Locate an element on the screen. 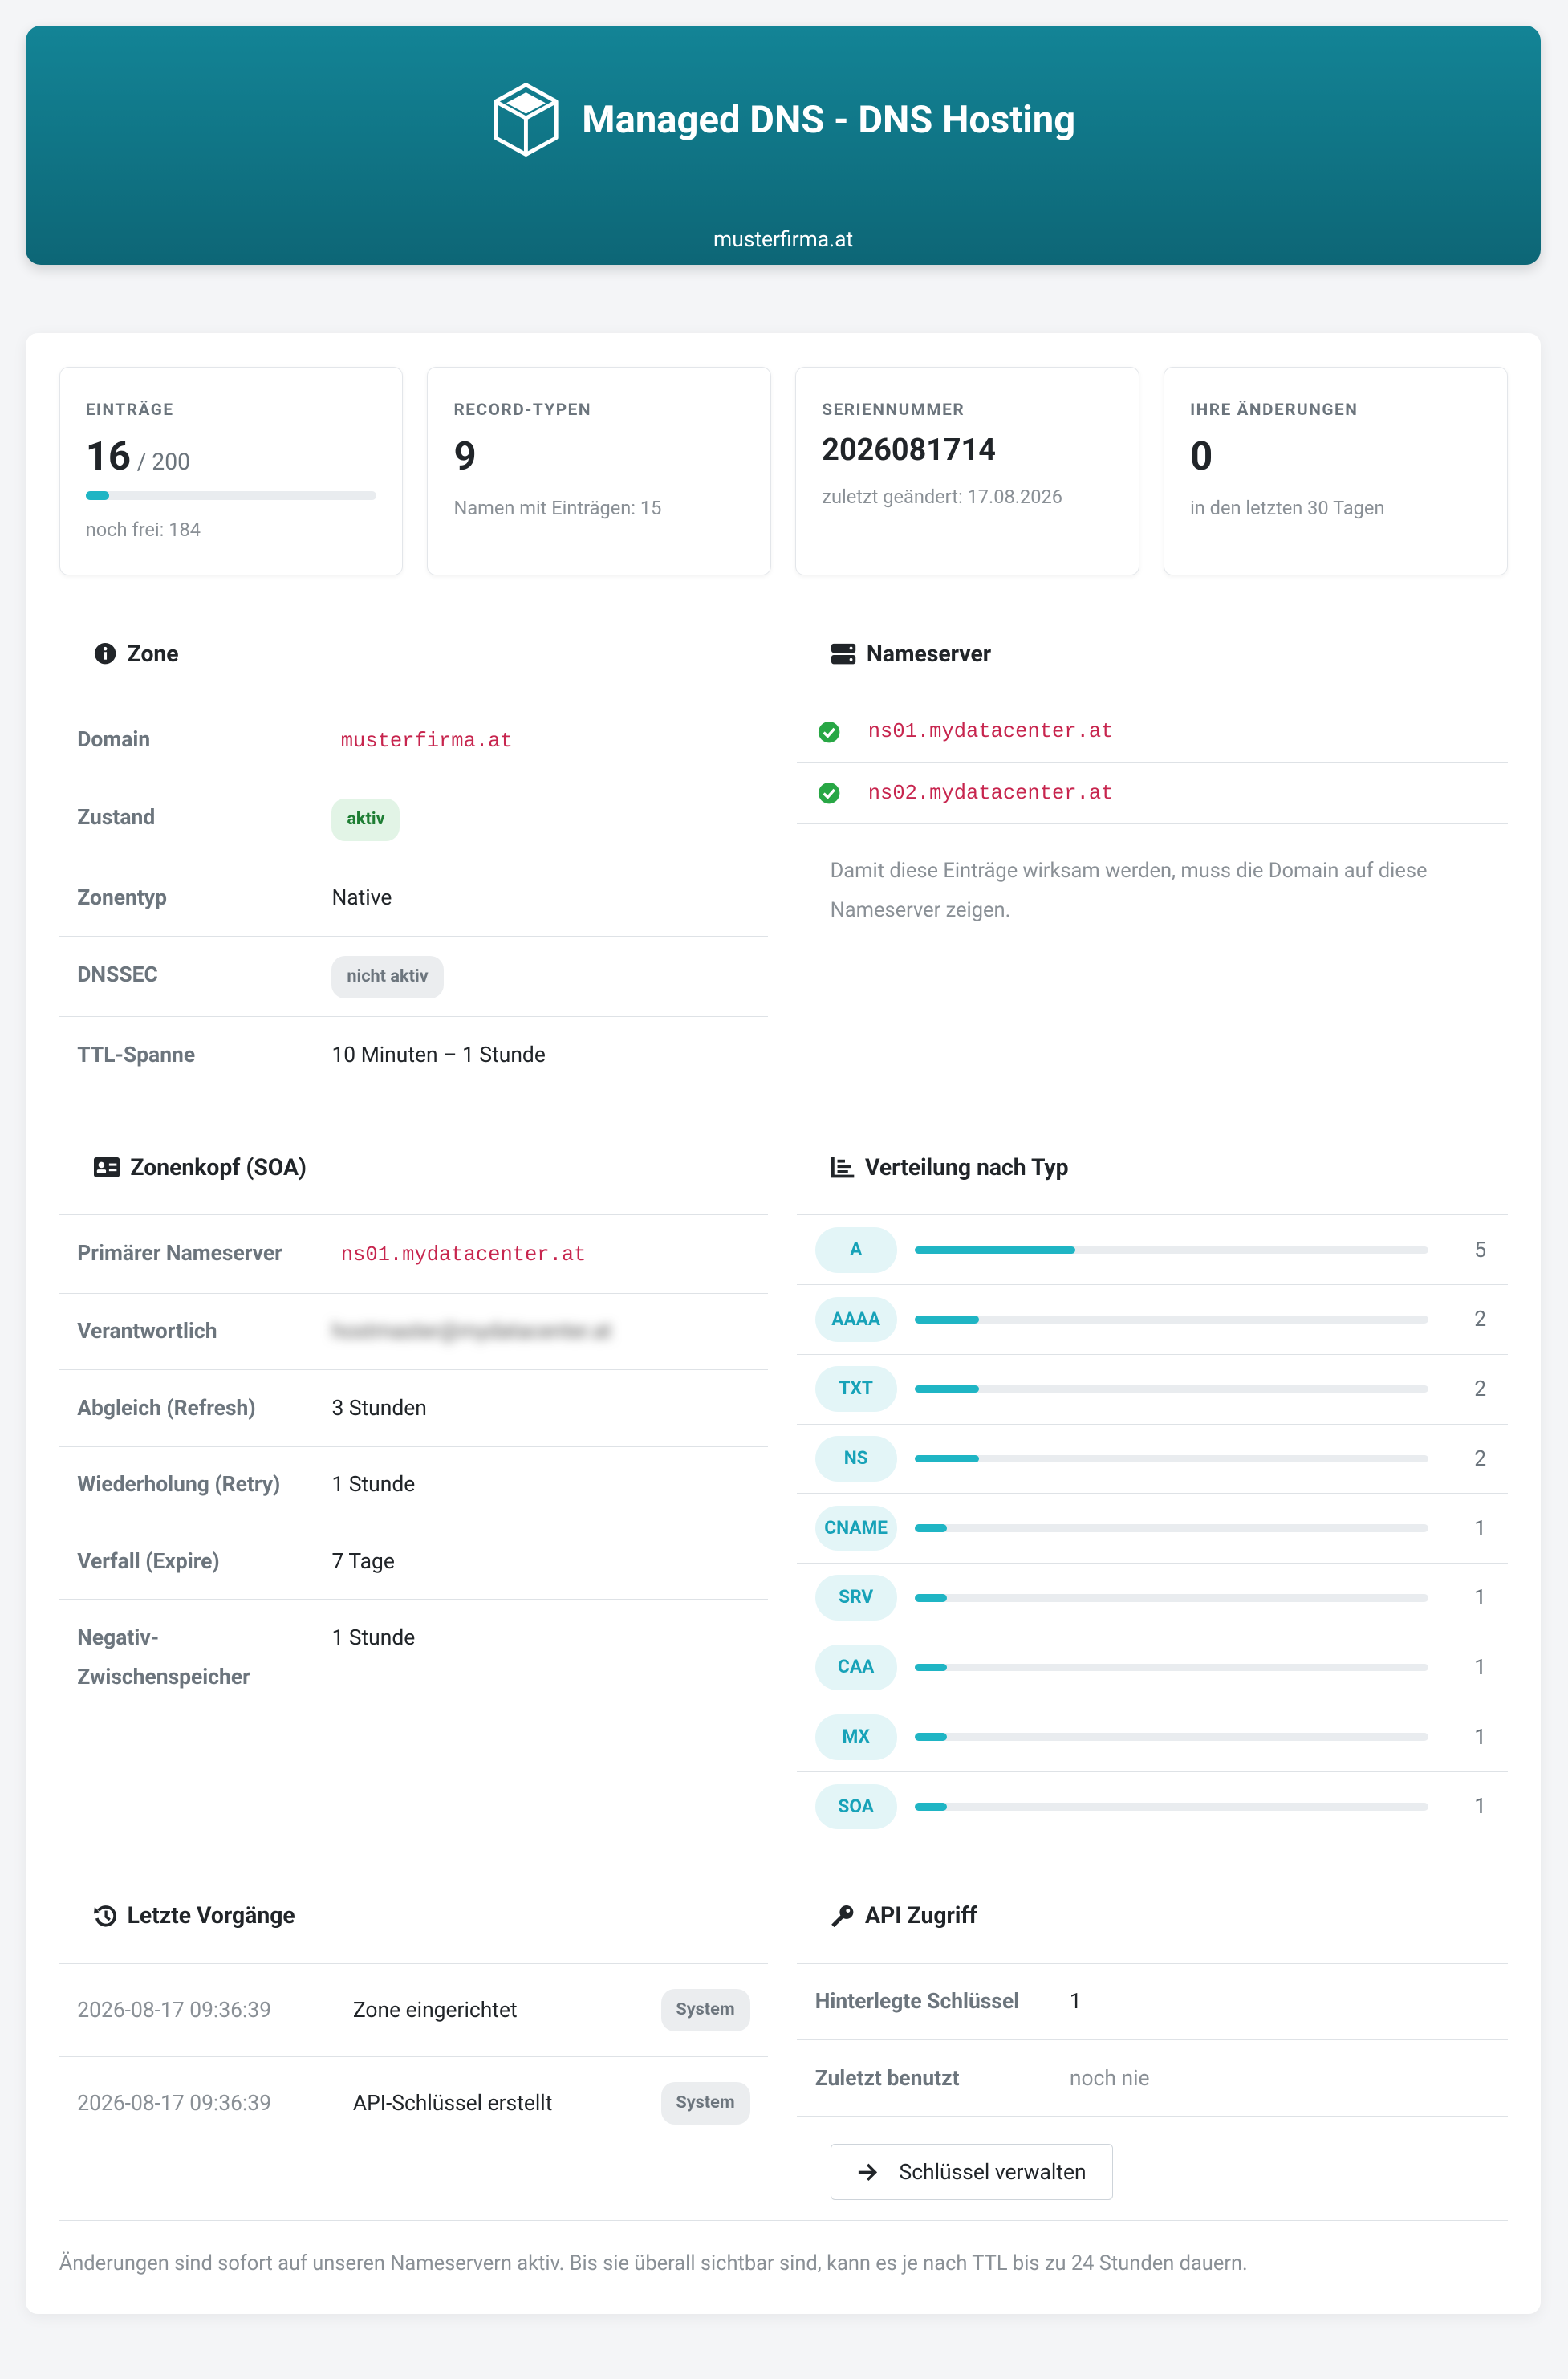 The image size is (1568, 2379). kv-value-cell: aktiv is located at coordinates (365, 820).